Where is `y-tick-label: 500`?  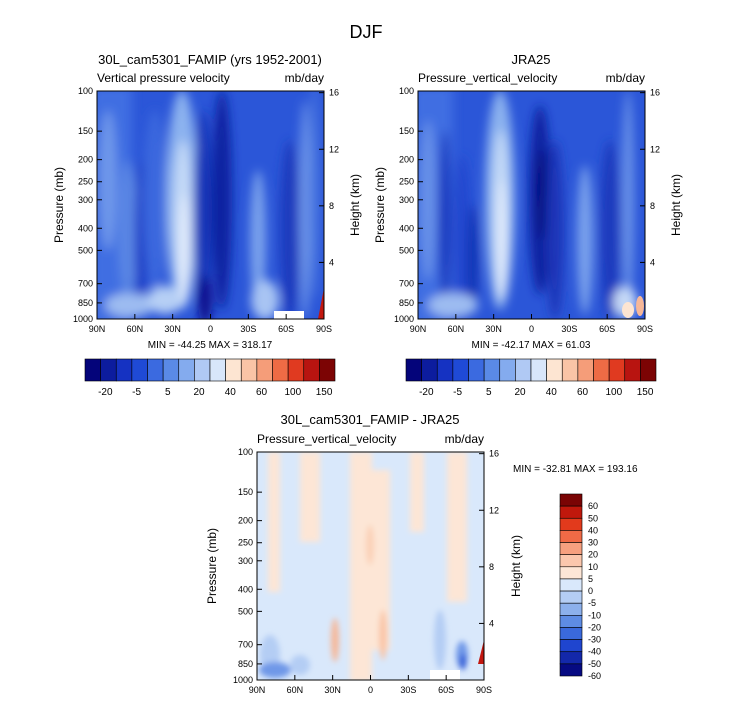 y-tick-label: 500 is located at coordinates (245, 611).